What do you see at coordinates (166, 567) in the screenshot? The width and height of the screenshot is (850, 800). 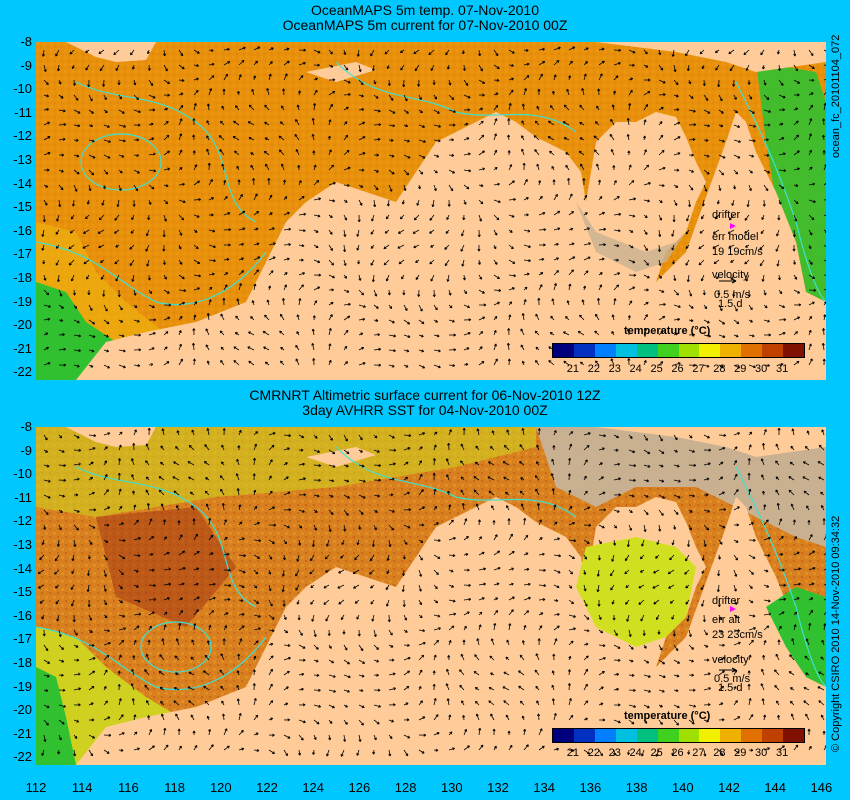 I see `bottom-warm-patch` at bounding box center [166, 567].